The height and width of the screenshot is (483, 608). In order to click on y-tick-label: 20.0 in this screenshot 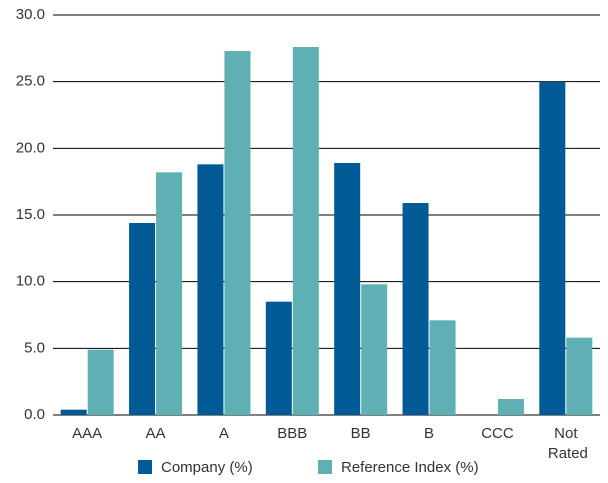, I will do `click(30, 147)`.